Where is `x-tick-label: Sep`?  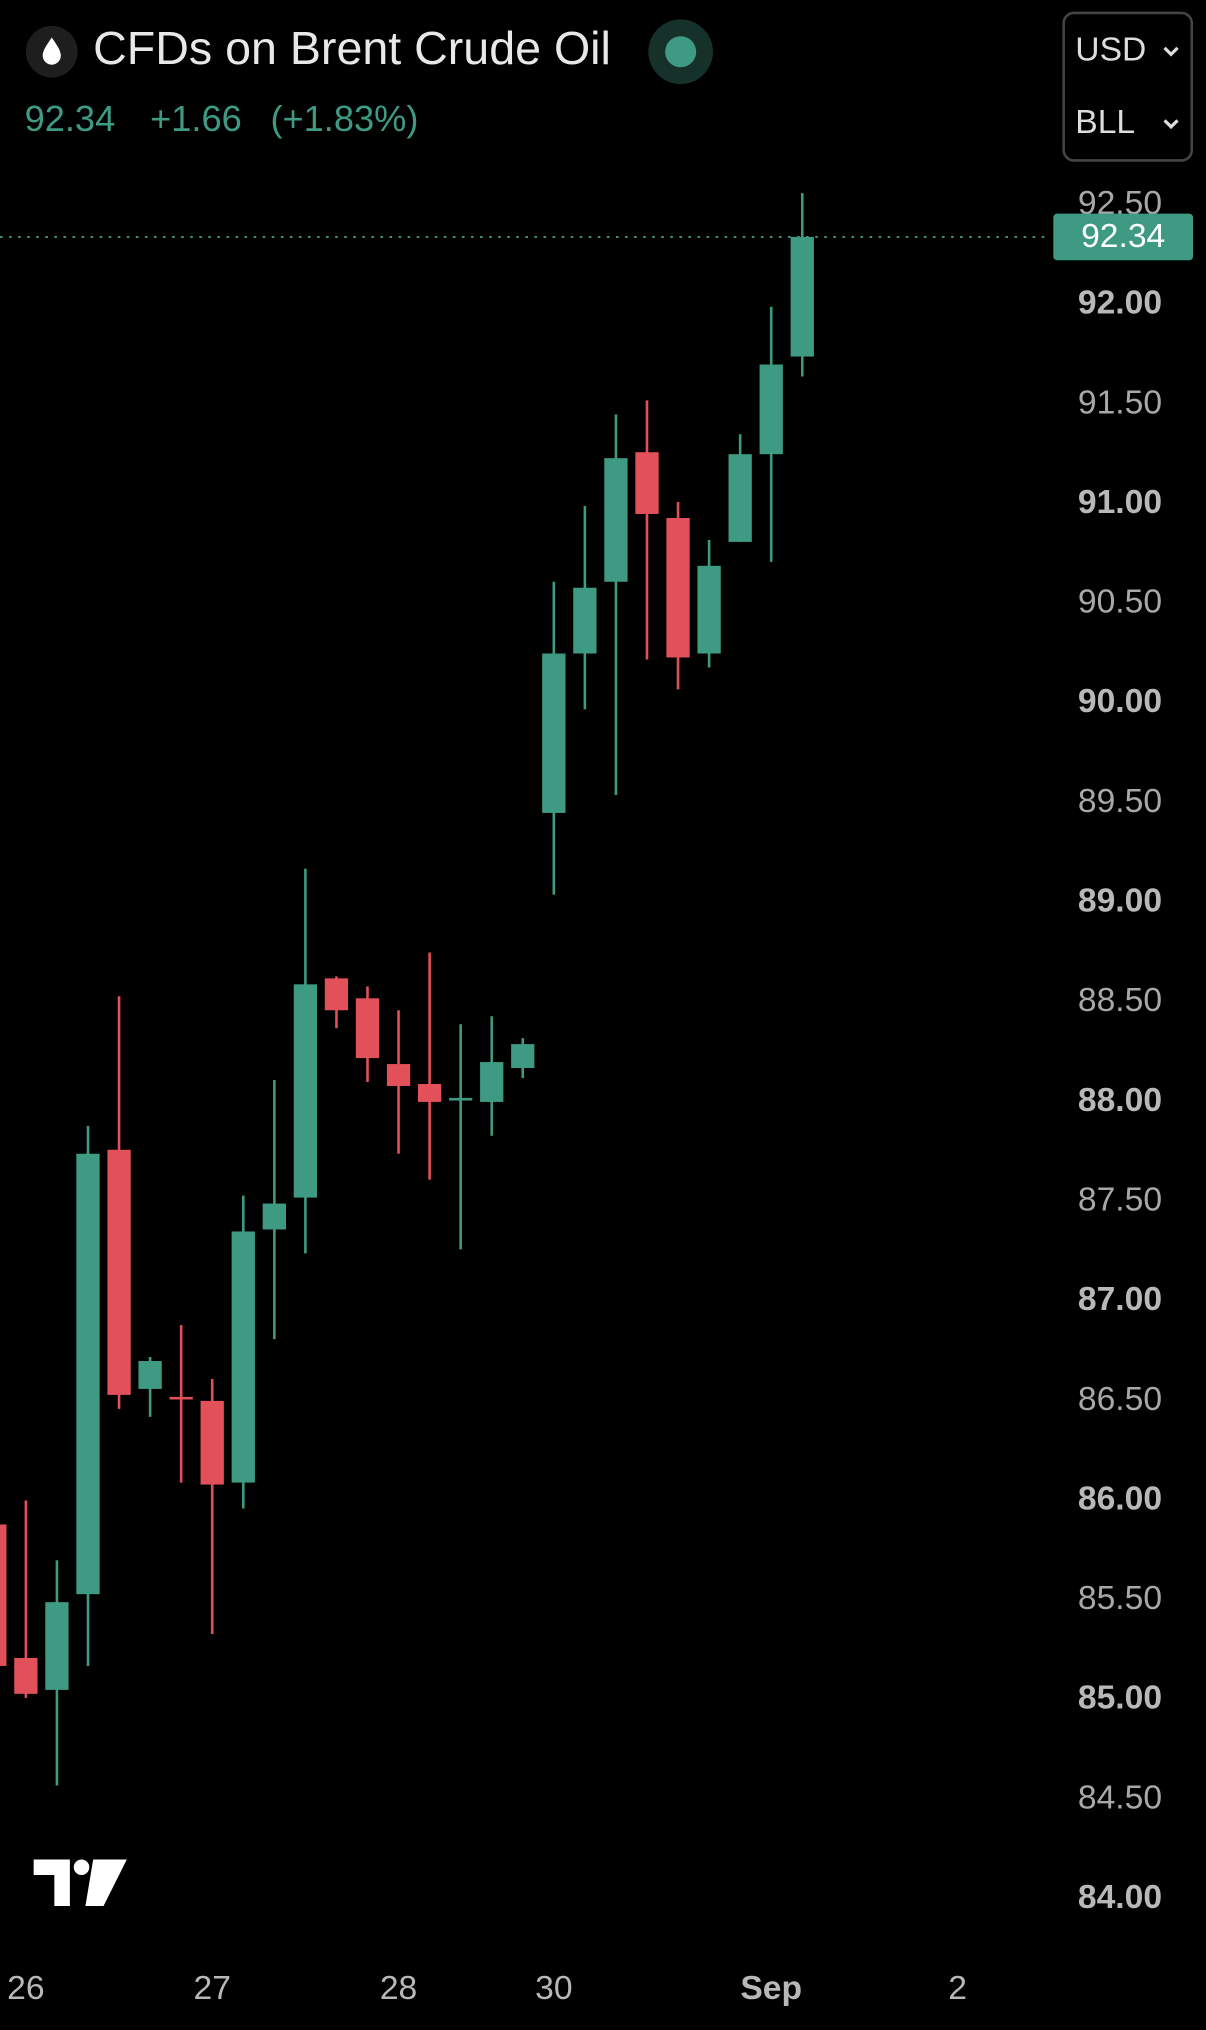
x-tick-label: Sep is located at coordinates (771, 1988).